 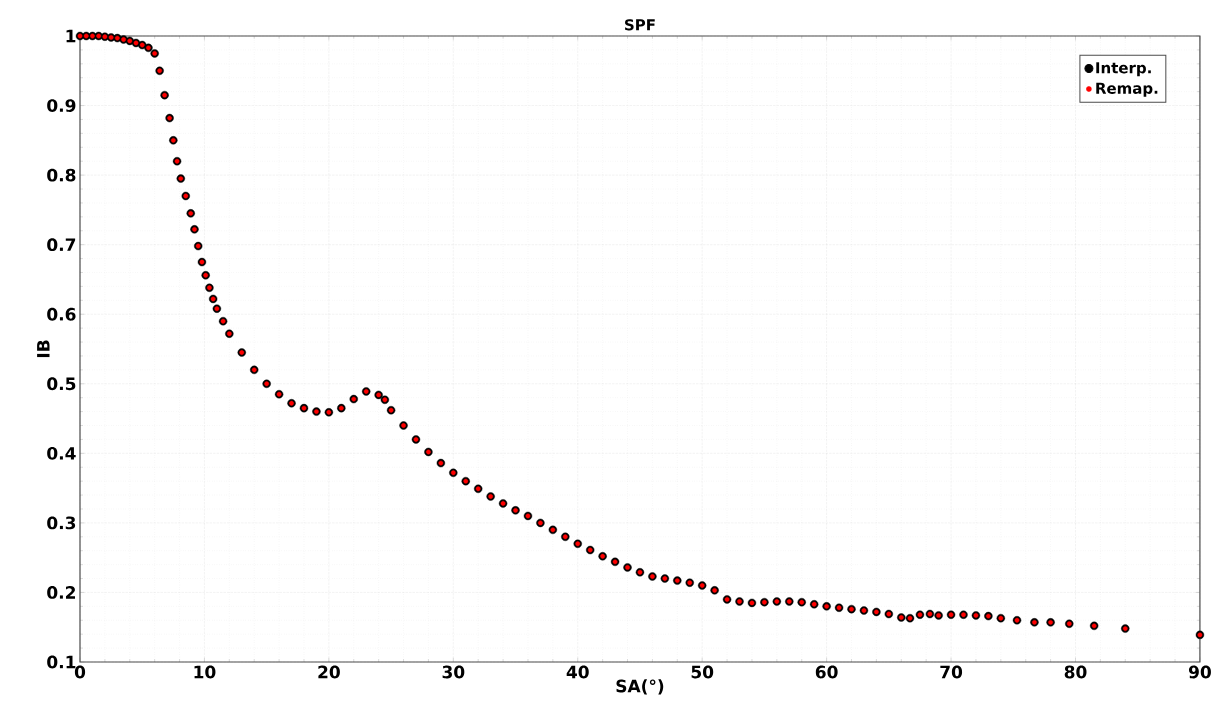 What do you see at coordinates (1075, 672) in the screenshot?
I see `x-tick-label: 80` at bounding box center [1075, 672].